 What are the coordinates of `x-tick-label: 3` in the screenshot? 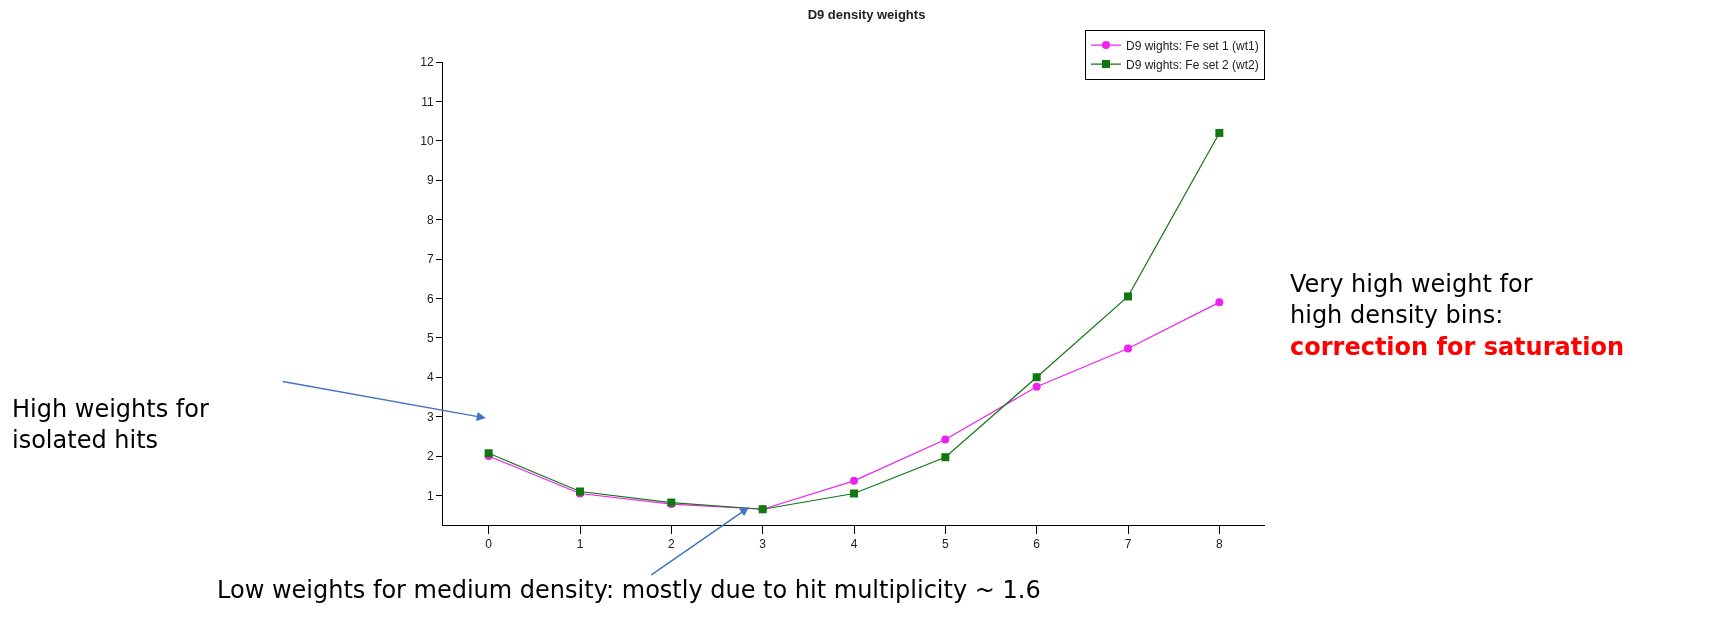 It's located at (763, 544).